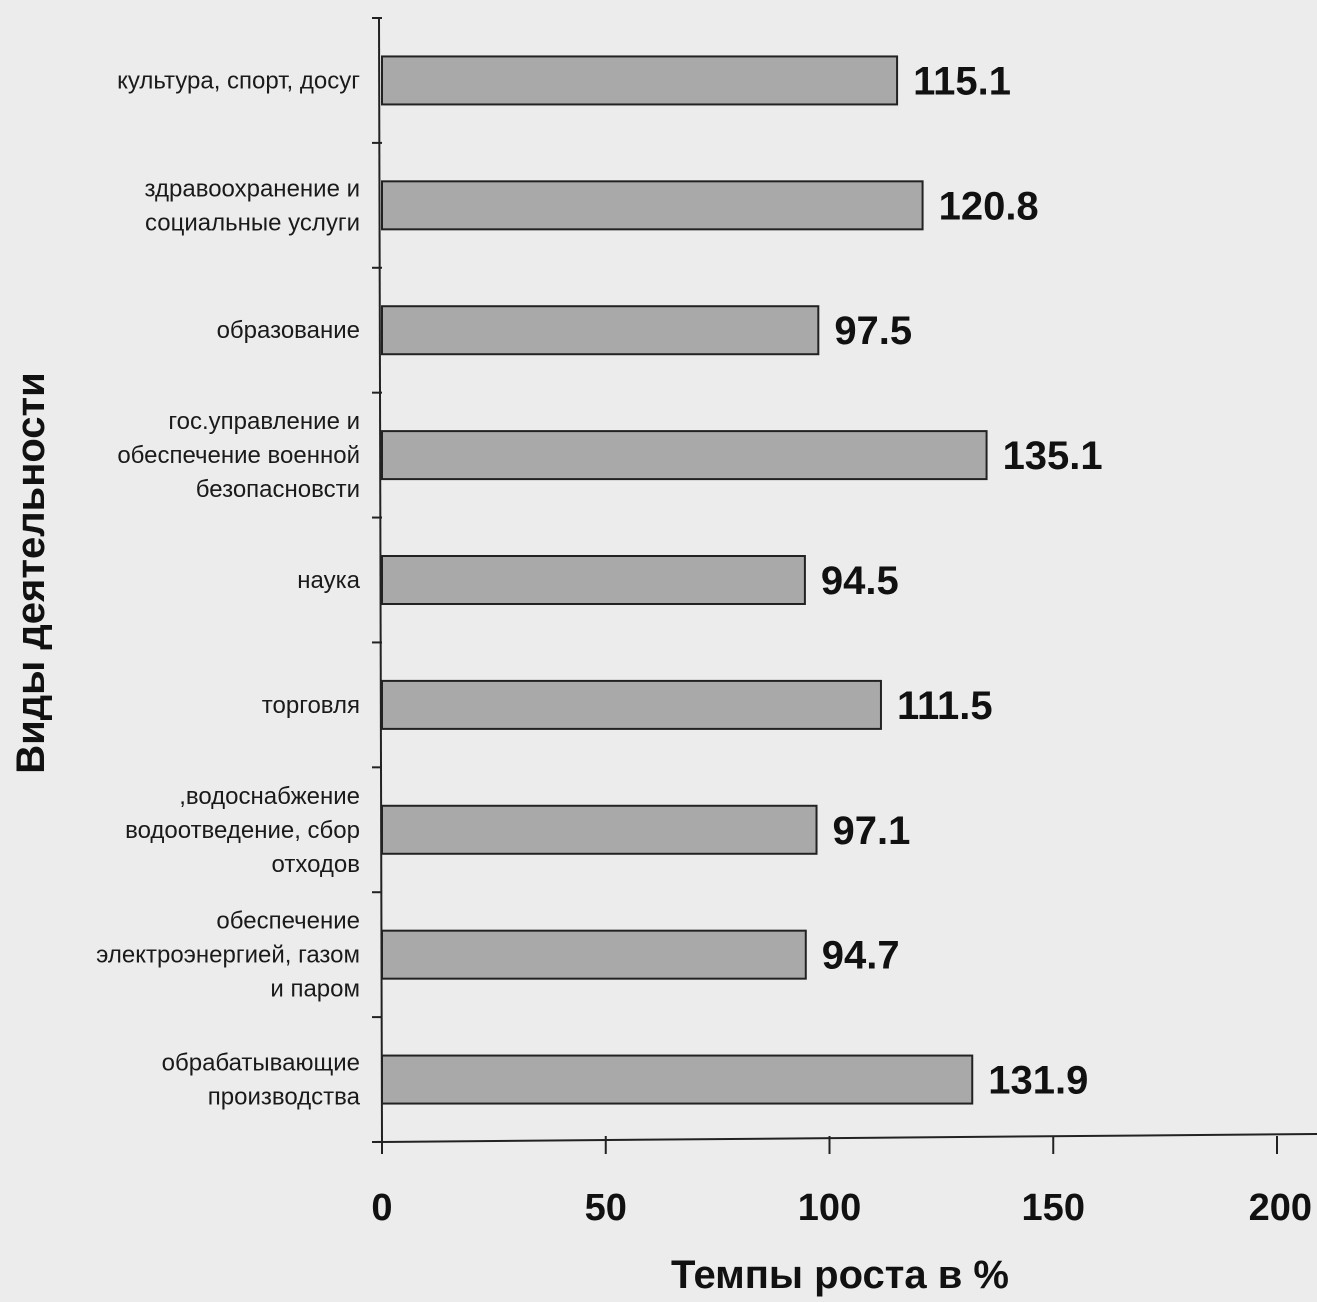  What do you see at coordinates (261, 1063) in the screenshot?
I see `category-label-line: обрабатывающие` at bounding box center [261, 1063].